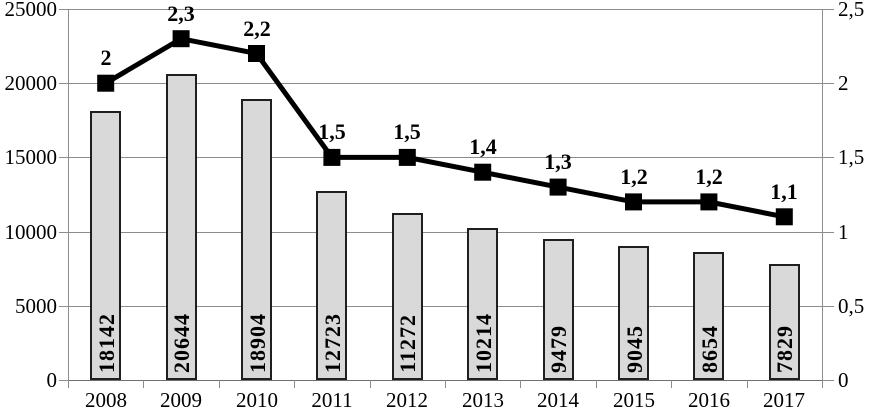 Image resolution: width=871 pixels, height=411 pixels. I want to click on bar-value-label: 18142, so click(106, 343).